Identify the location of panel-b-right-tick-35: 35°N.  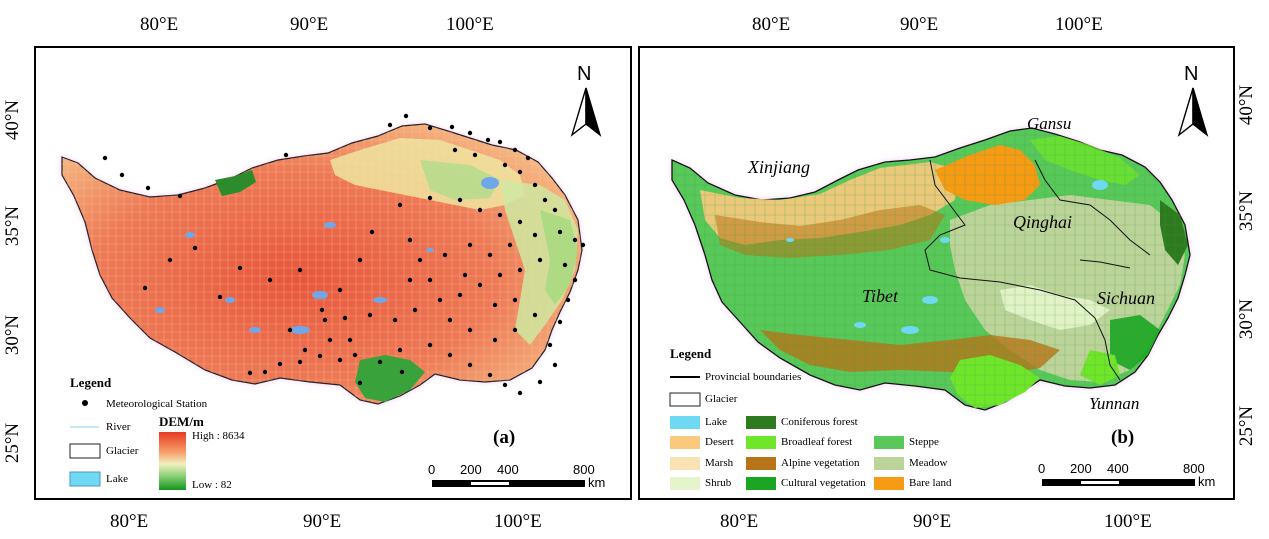
(1247, 211).